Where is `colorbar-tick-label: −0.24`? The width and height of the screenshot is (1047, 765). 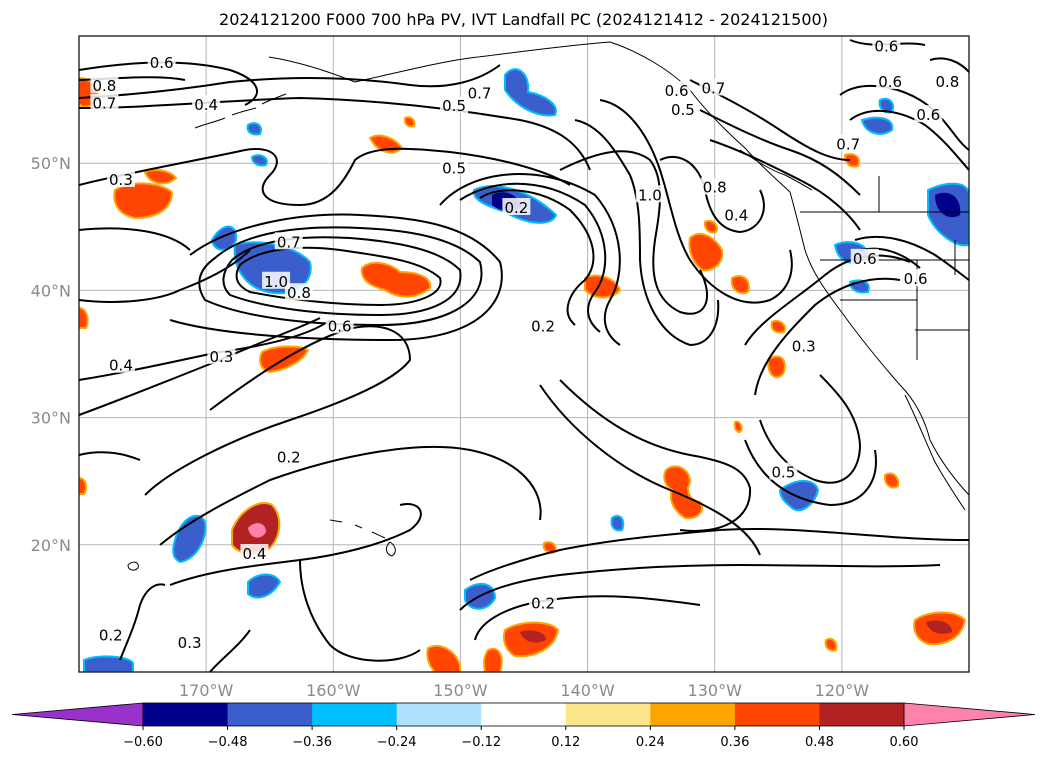 colorbar-tick-label: −0.24 is located at coordinates (397, 742).